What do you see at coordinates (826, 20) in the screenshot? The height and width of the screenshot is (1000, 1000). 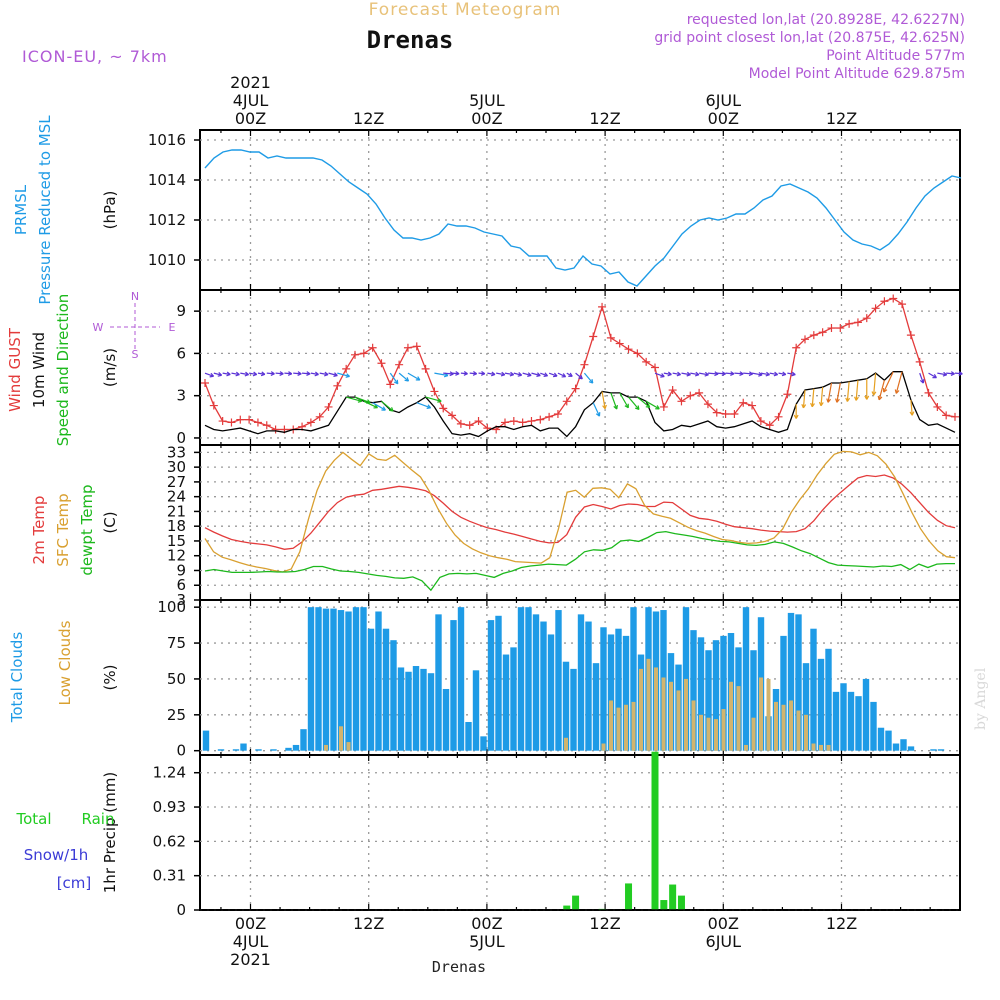 I see `requested-coords: requested lon,lat (20.8928E, 42.6227N)` at bounding box center [826, 20].